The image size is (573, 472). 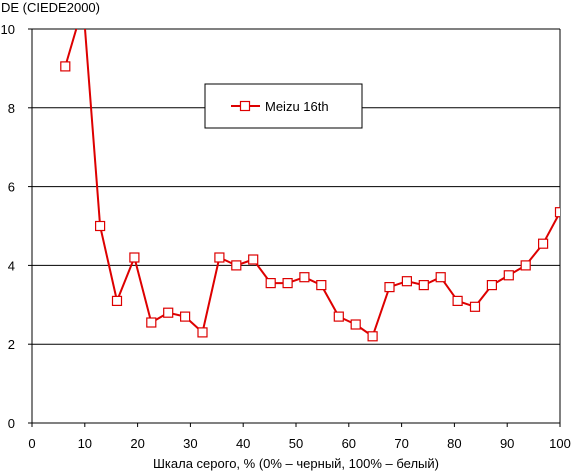 I want to click on x-tick-label-70: 70, so click(x=401, y=443).